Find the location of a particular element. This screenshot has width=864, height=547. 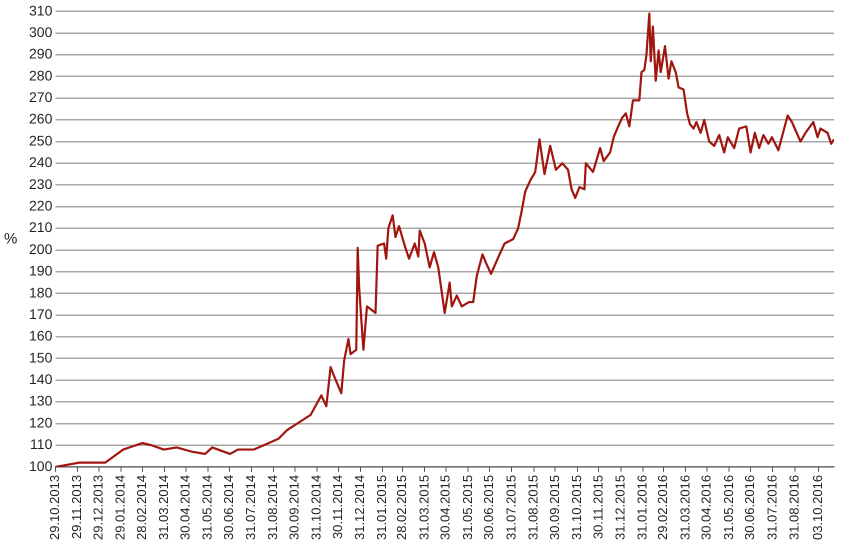

y-tick-label: 120 is located at coordinates (41, 422).